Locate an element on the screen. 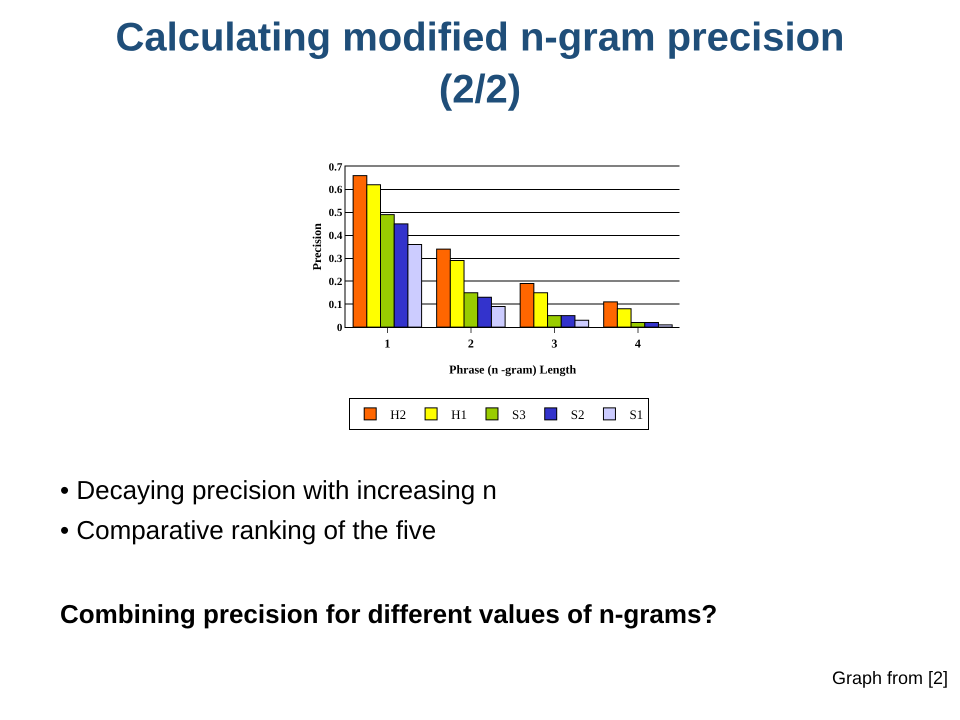 The height and width of the screenshot is (720, 960). x-tick-label: 3 is located at coordinates (554, 343).